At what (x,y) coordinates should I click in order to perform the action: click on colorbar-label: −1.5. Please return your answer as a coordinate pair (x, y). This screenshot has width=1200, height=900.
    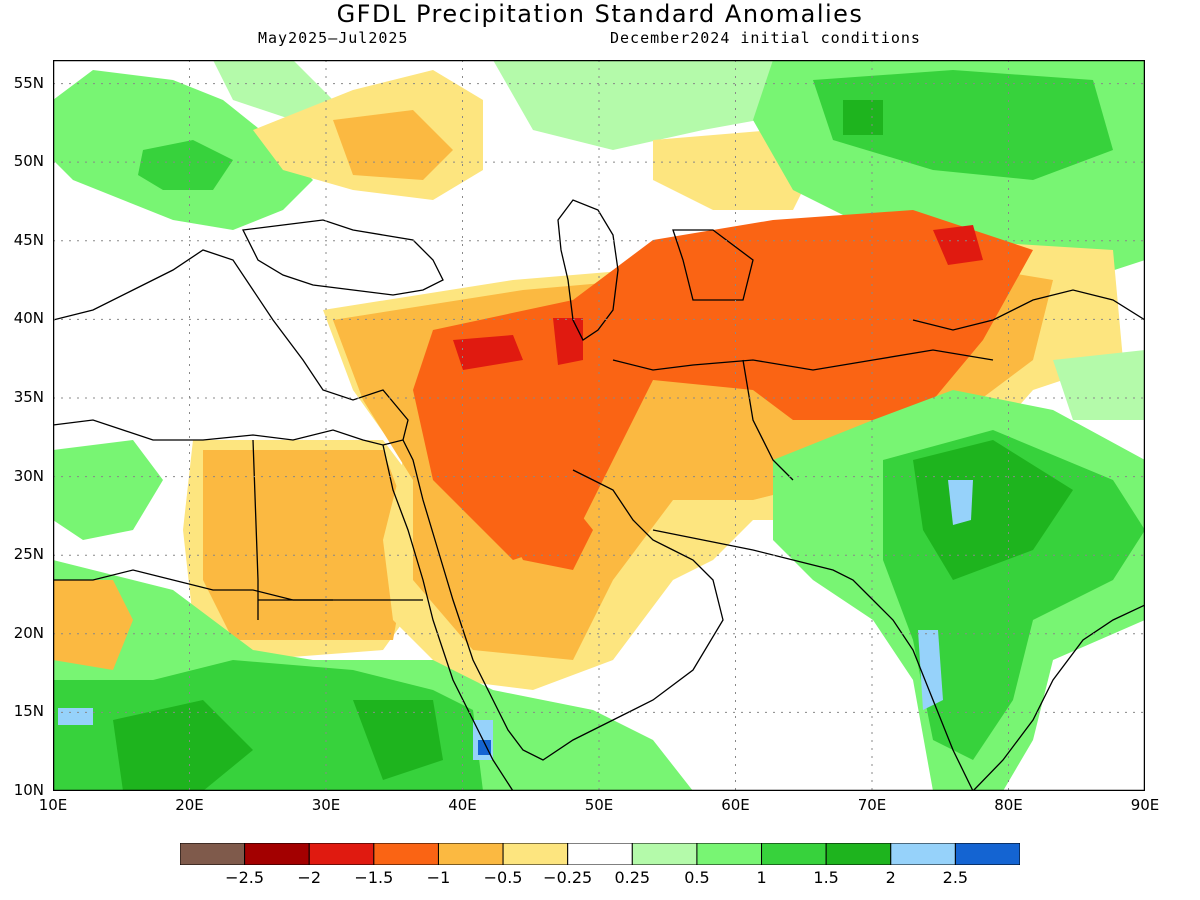
    Looking at the image, I should click on (374, 877).